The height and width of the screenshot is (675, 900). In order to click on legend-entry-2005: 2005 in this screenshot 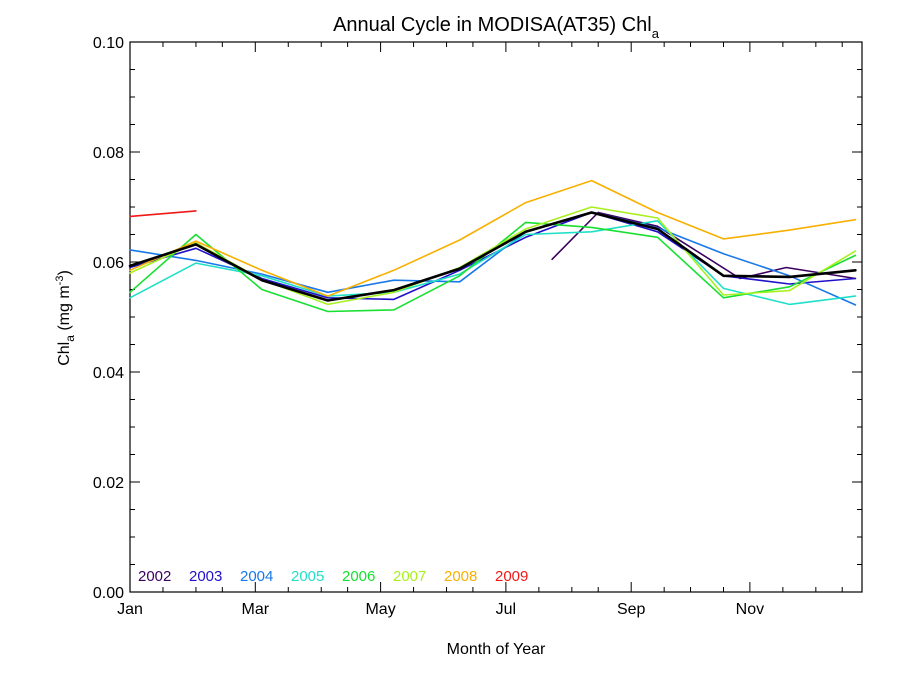, I will do `click(307, 576)`.